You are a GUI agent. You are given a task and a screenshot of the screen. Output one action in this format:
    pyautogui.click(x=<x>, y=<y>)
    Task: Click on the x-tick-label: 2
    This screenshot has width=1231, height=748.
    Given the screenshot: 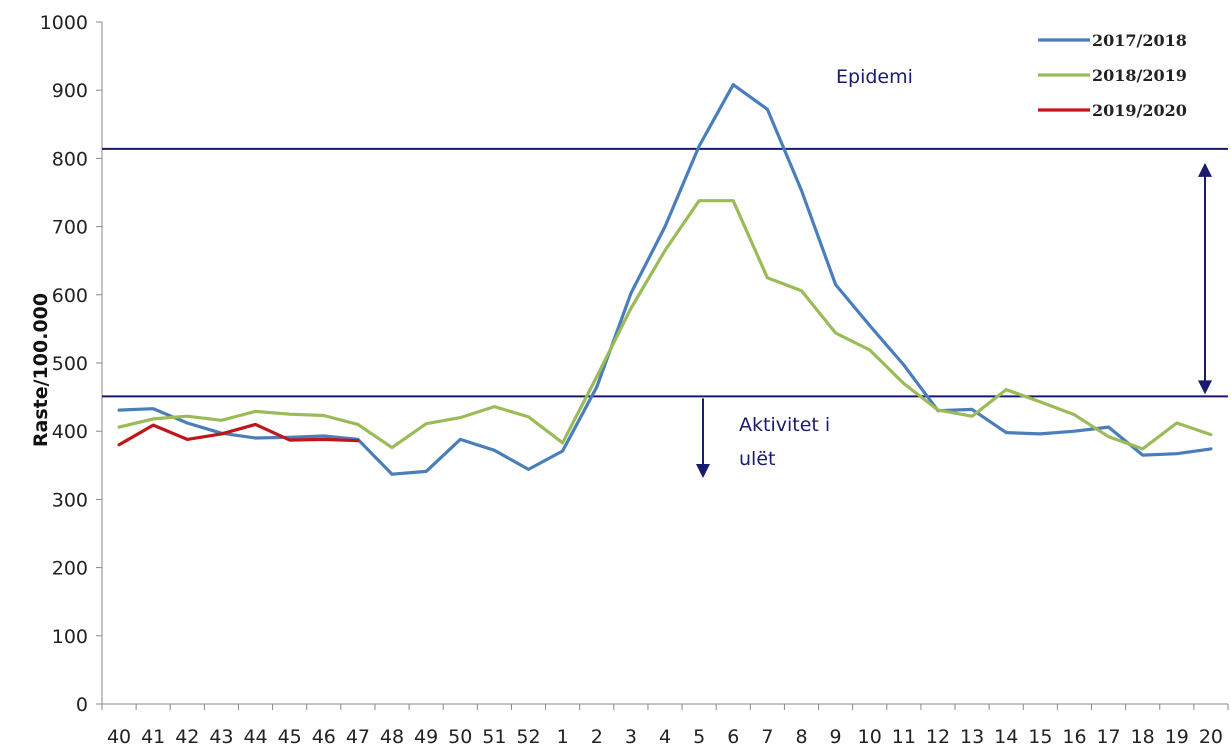 What is the action you would take?
    pyautogui.click(x=597, y=737)
    